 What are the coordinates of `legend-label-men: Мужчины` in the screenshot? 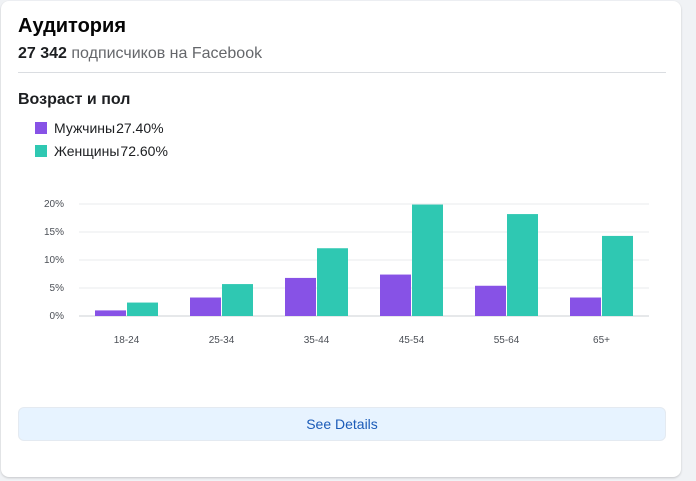 It's located at (85, 128).